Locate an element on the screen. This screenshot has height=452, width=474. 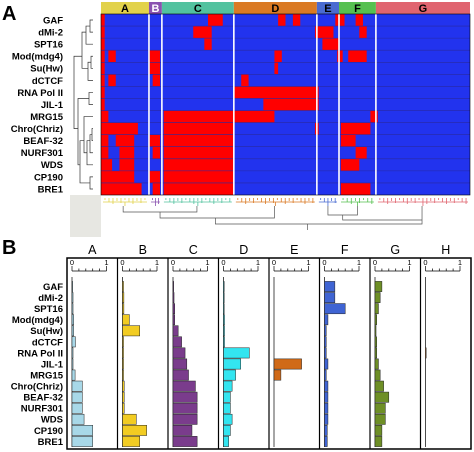
row-label-dctcf: dCTCF is located at coordinates (47, 81).